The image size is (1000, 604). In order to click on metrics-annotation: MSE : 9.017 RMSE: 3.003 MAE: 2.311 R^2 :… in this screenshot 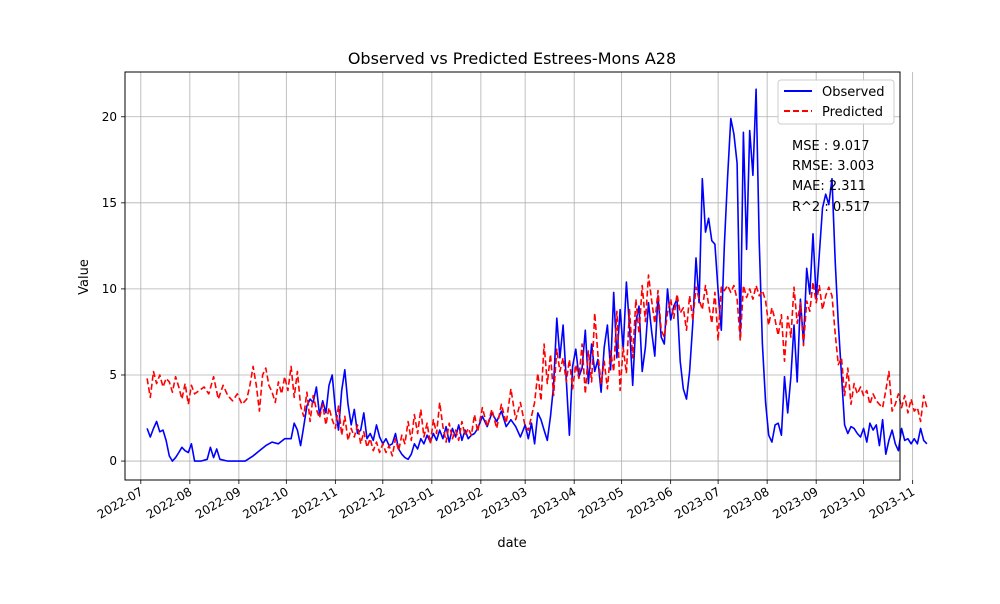, I will do `click(833, 177)`.